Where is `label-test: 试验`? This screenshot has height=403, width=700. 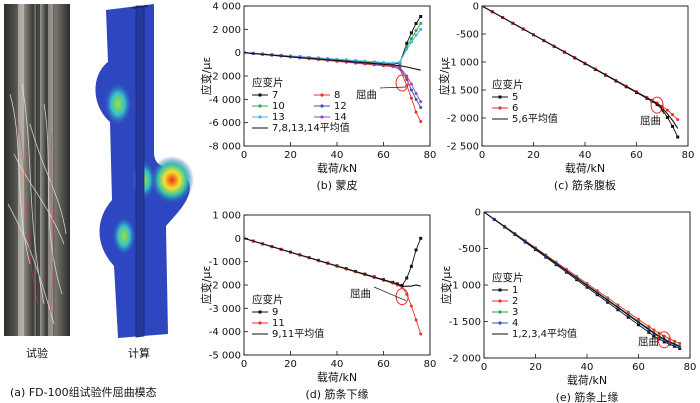
label-test: 试验 is located at coordinates (37, 353).